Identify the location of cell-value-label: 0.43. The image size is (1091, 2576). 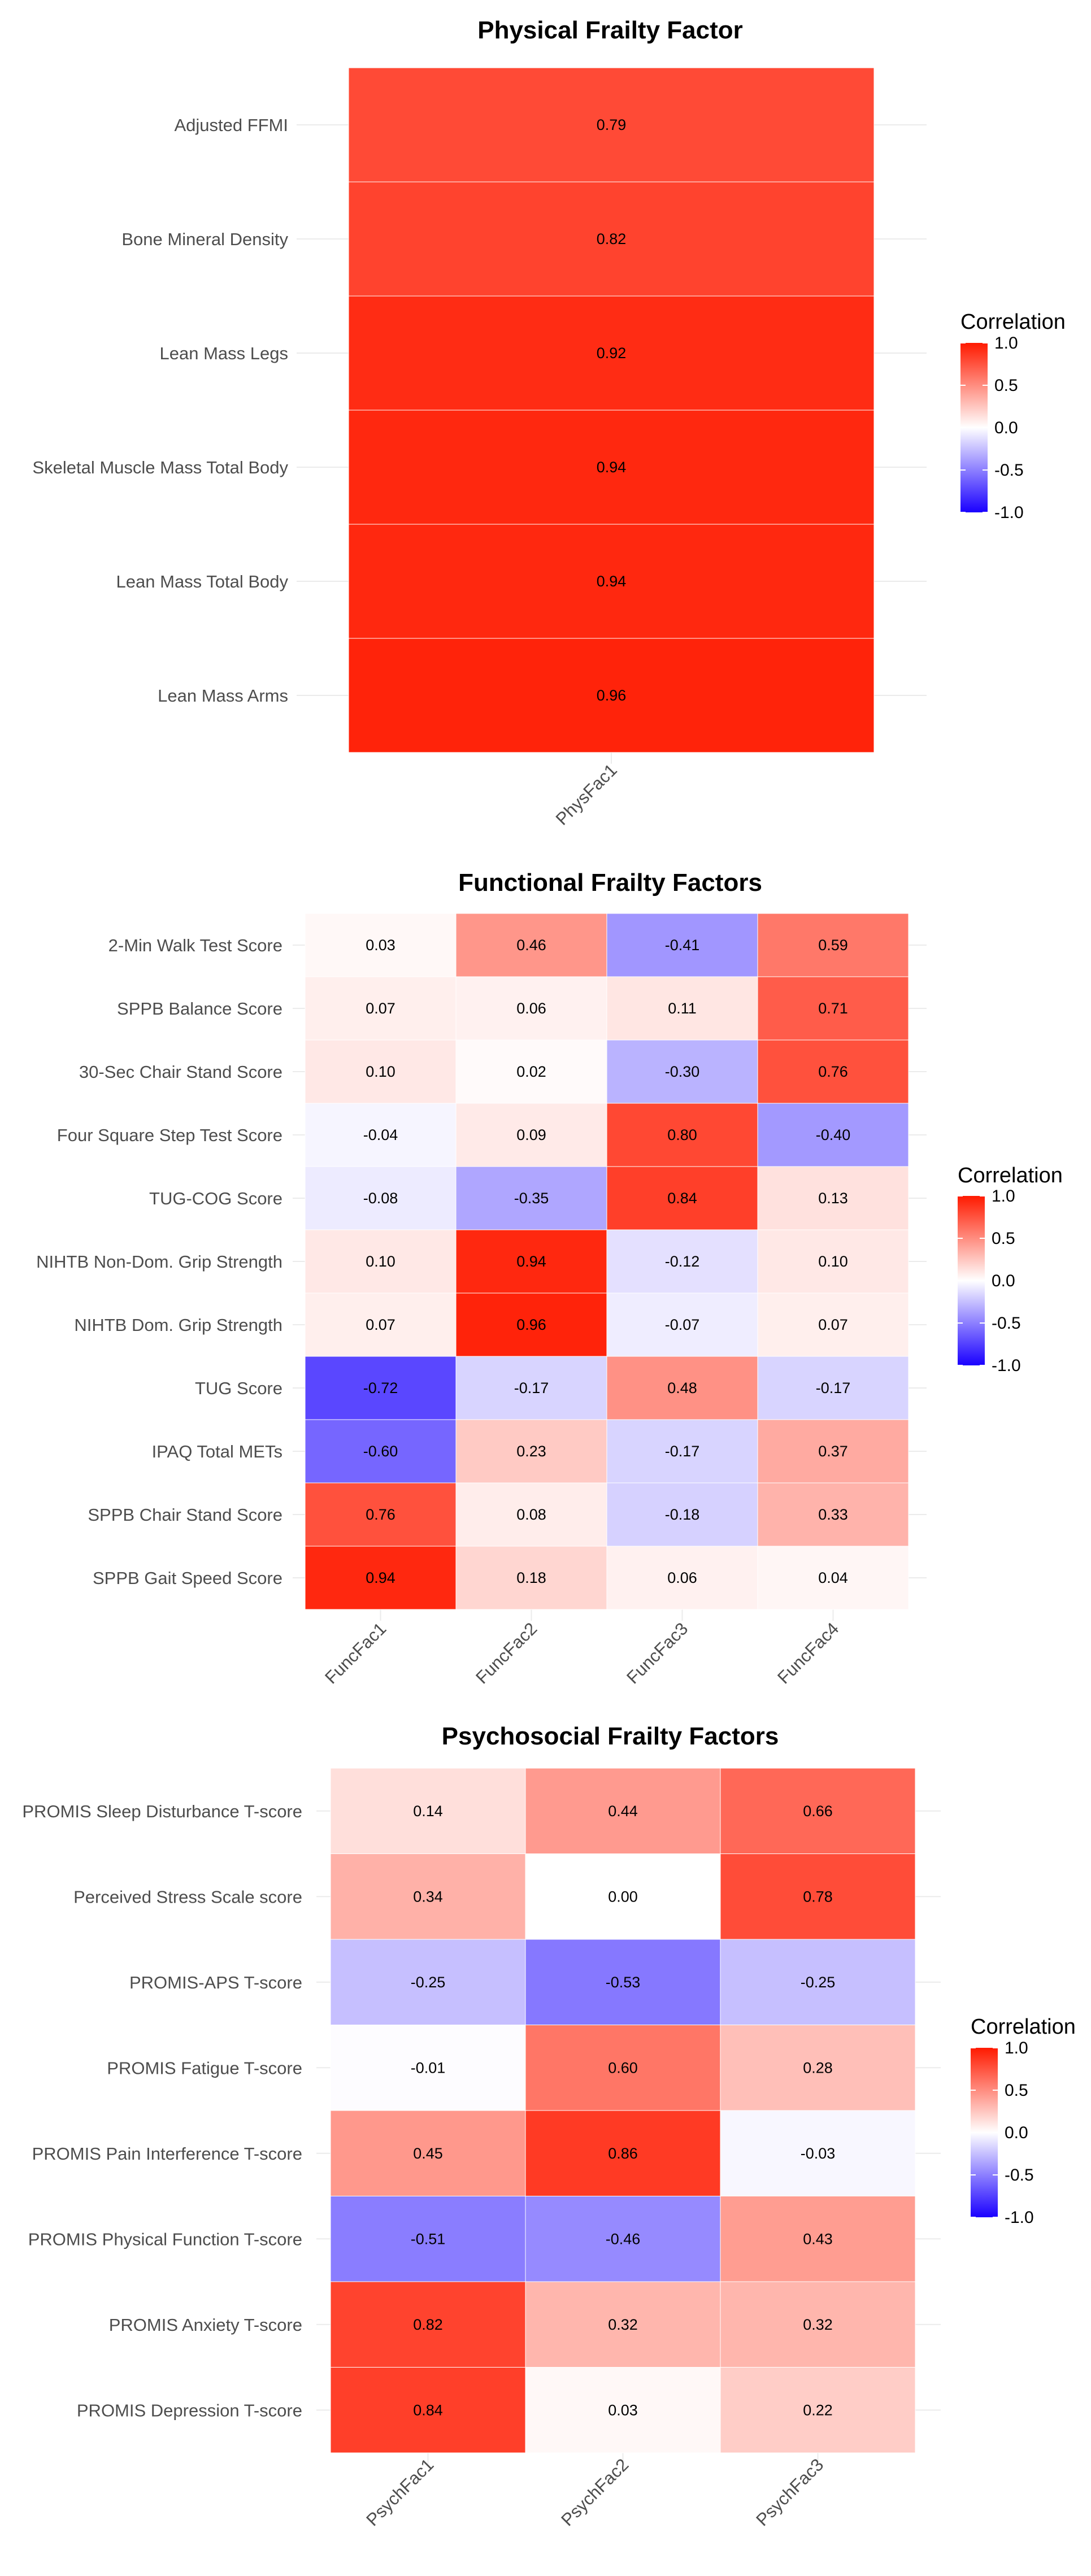
(818, 2238).